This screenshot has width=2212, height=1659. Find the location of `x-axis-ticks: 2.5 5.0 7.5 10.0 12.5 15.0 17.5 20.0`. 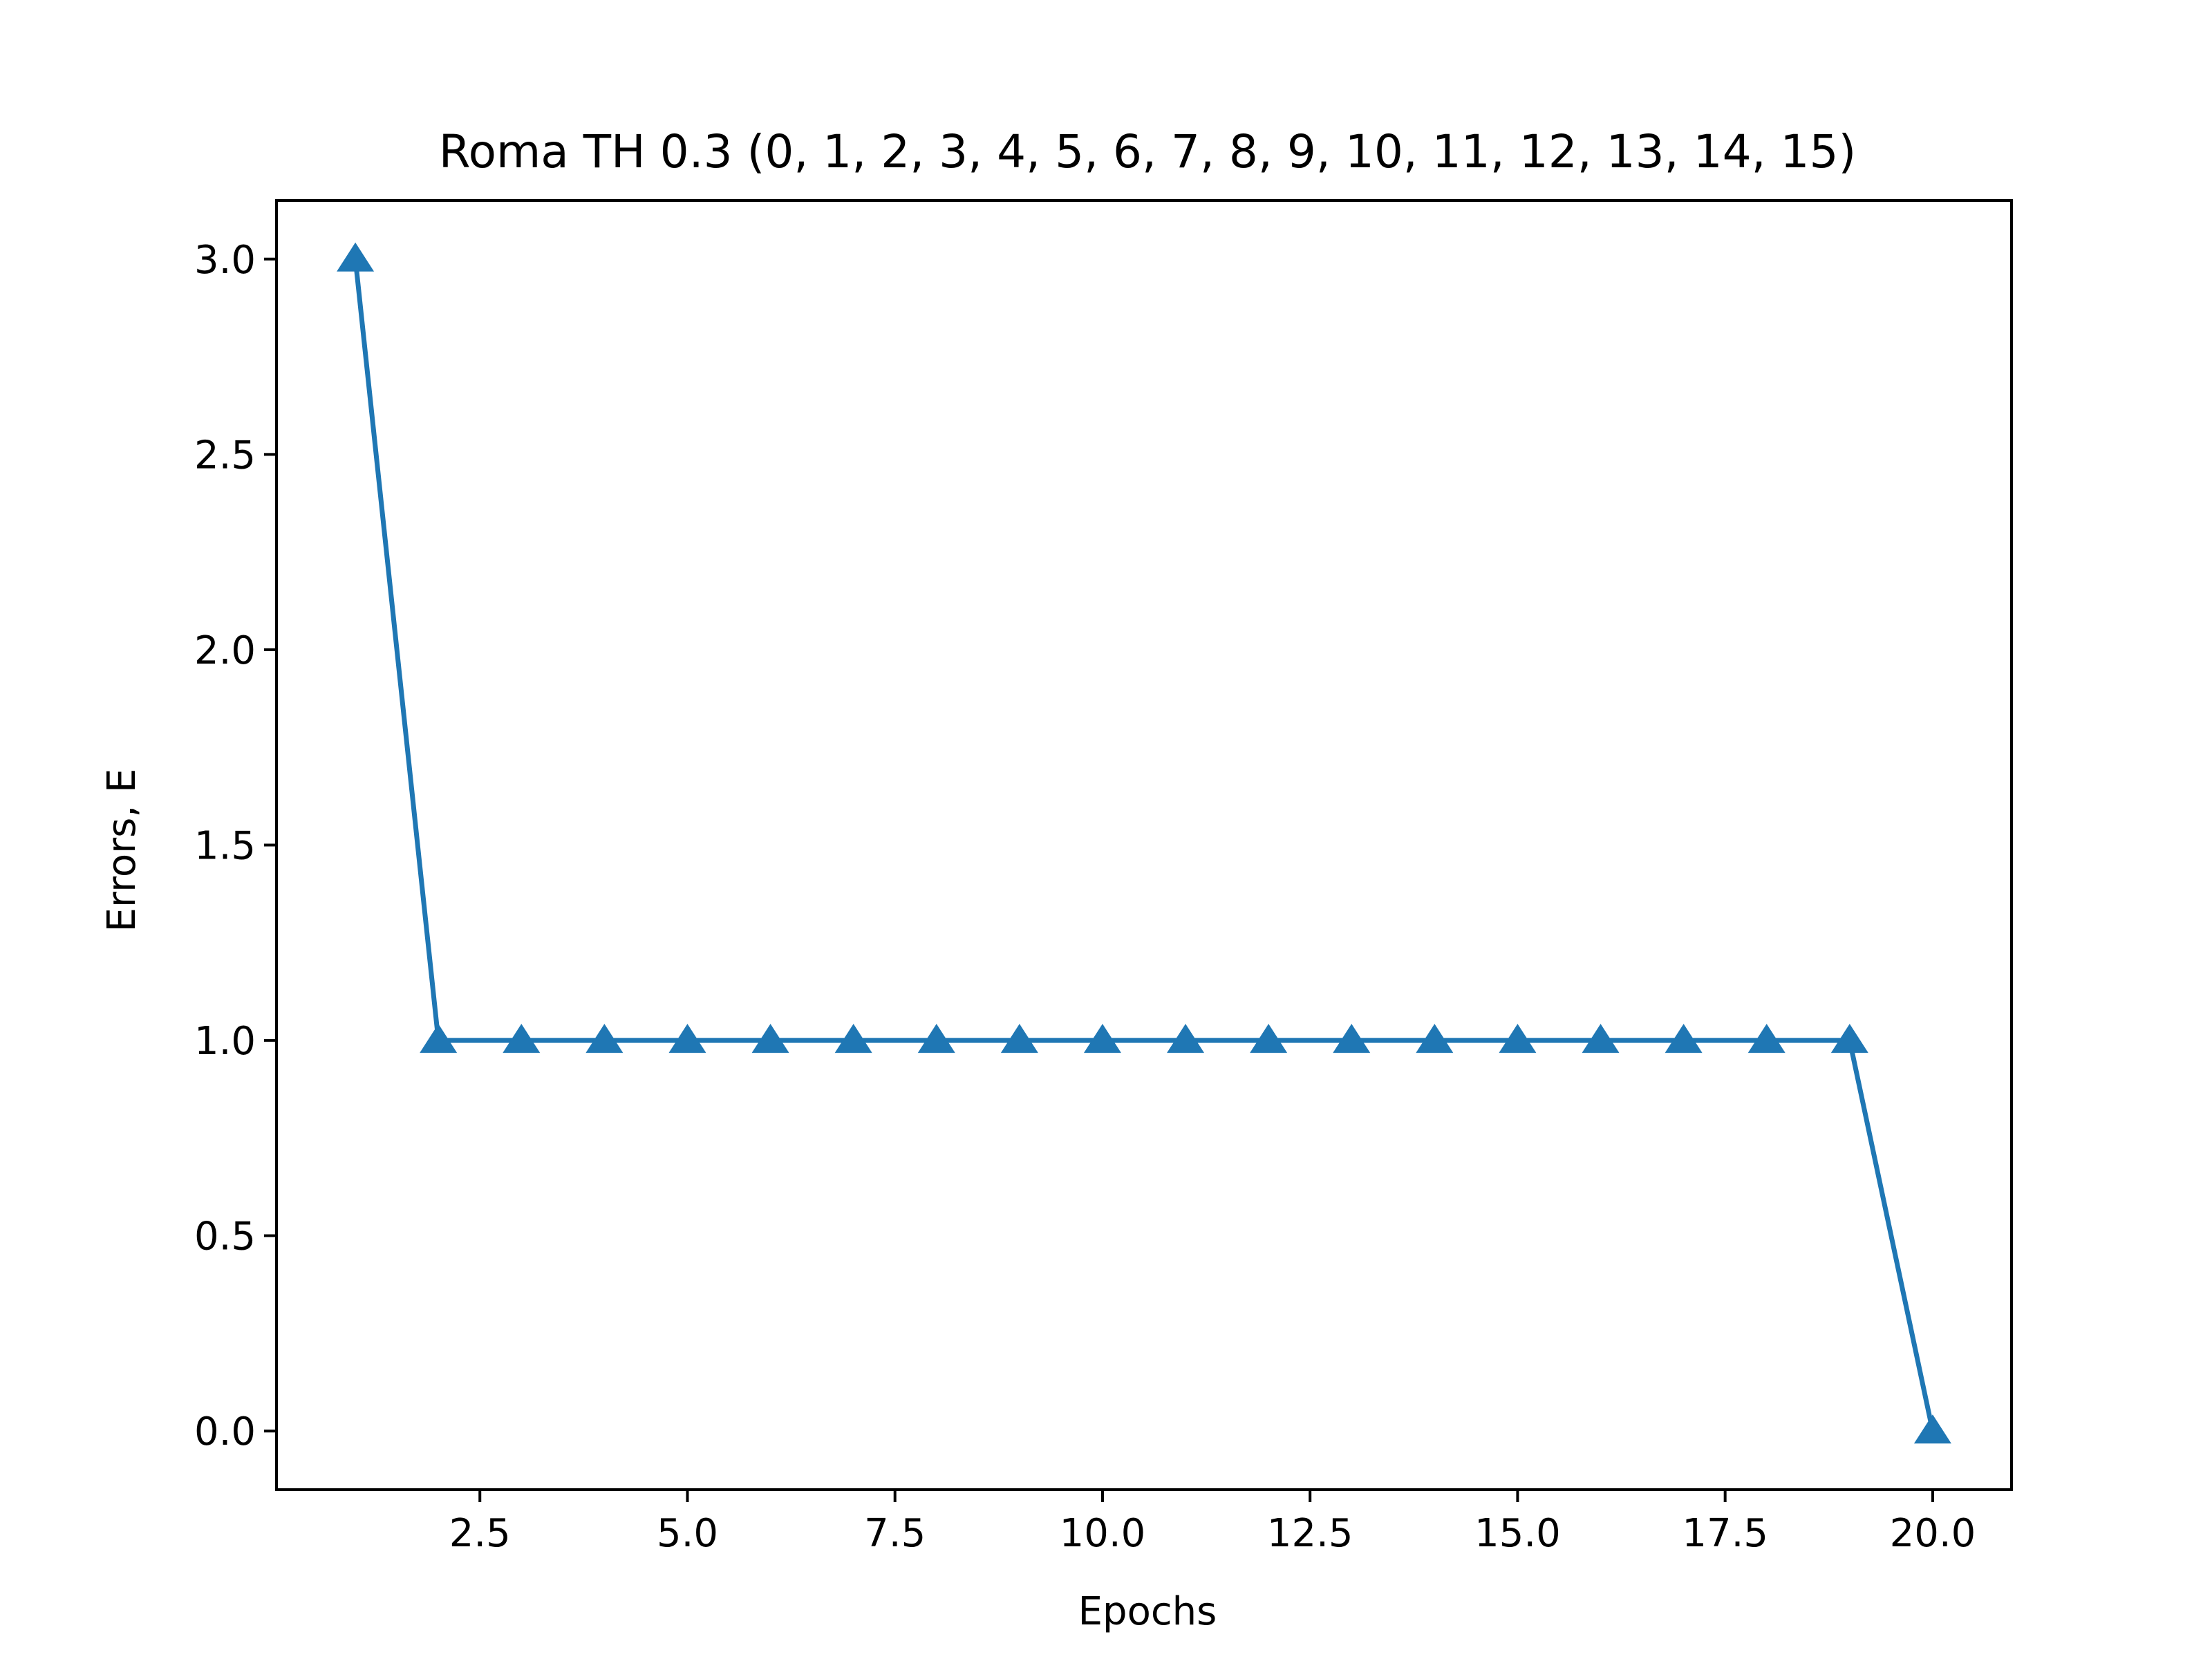

x-axis-ticks: 2.5 5.0 7.5 10.0 12.5 15.0 17.5 20.0 is located at coordinates (1213, 1523).